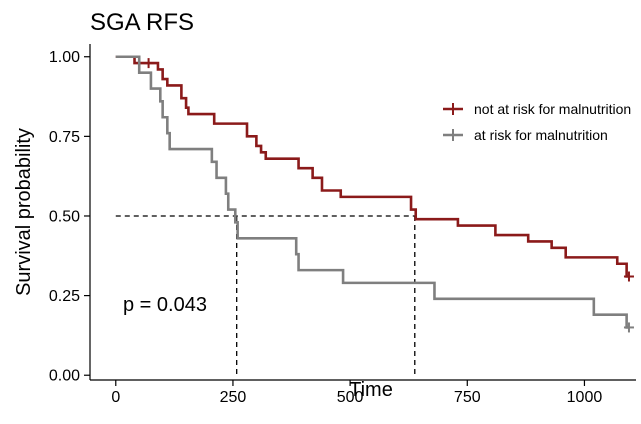 The image size is (641, 424). Describe the element at coordinates (233, 397) in the screenshot. I see `x-tick-label: 250` at that location.